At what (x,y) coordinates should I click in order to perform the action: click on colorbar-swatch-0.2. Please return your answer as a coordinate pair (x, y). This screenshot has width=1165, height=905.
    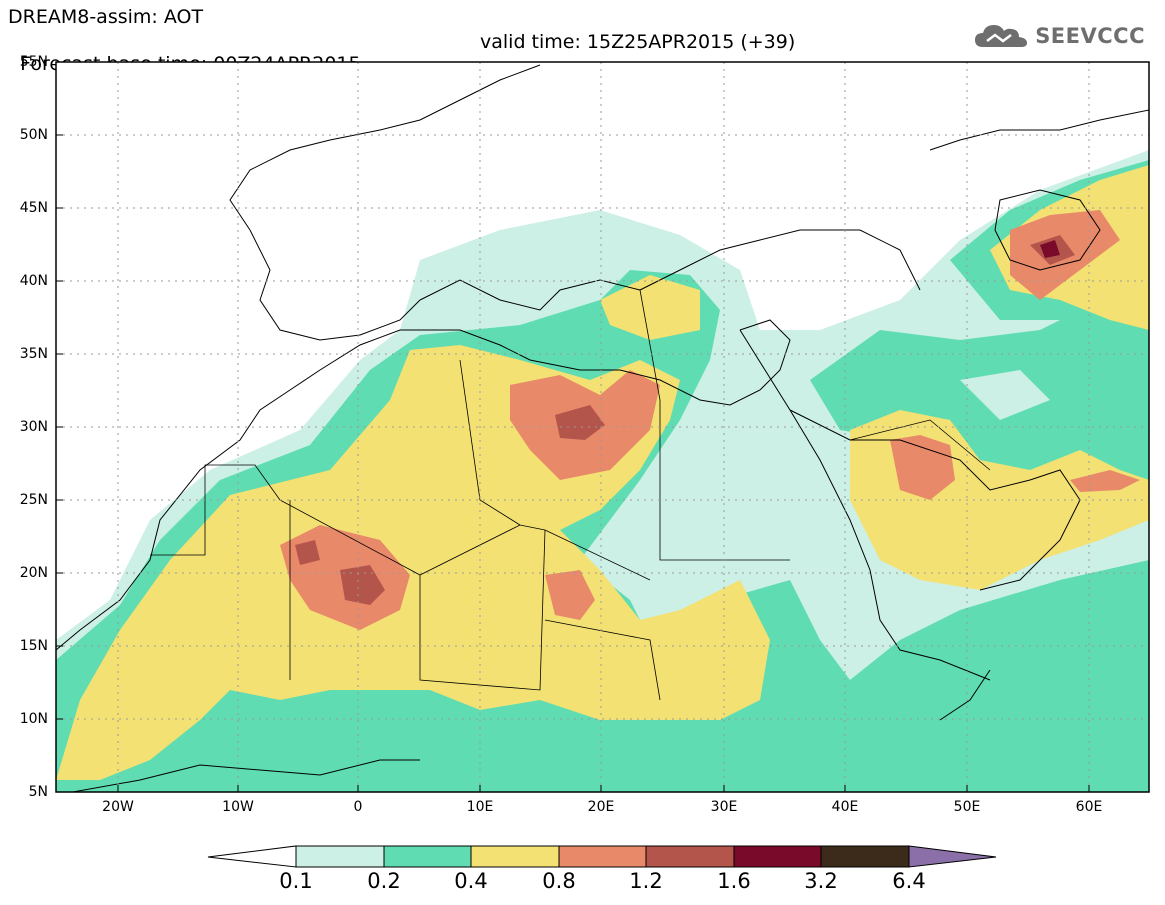
    Looking at the image, I should click on (427, 856).